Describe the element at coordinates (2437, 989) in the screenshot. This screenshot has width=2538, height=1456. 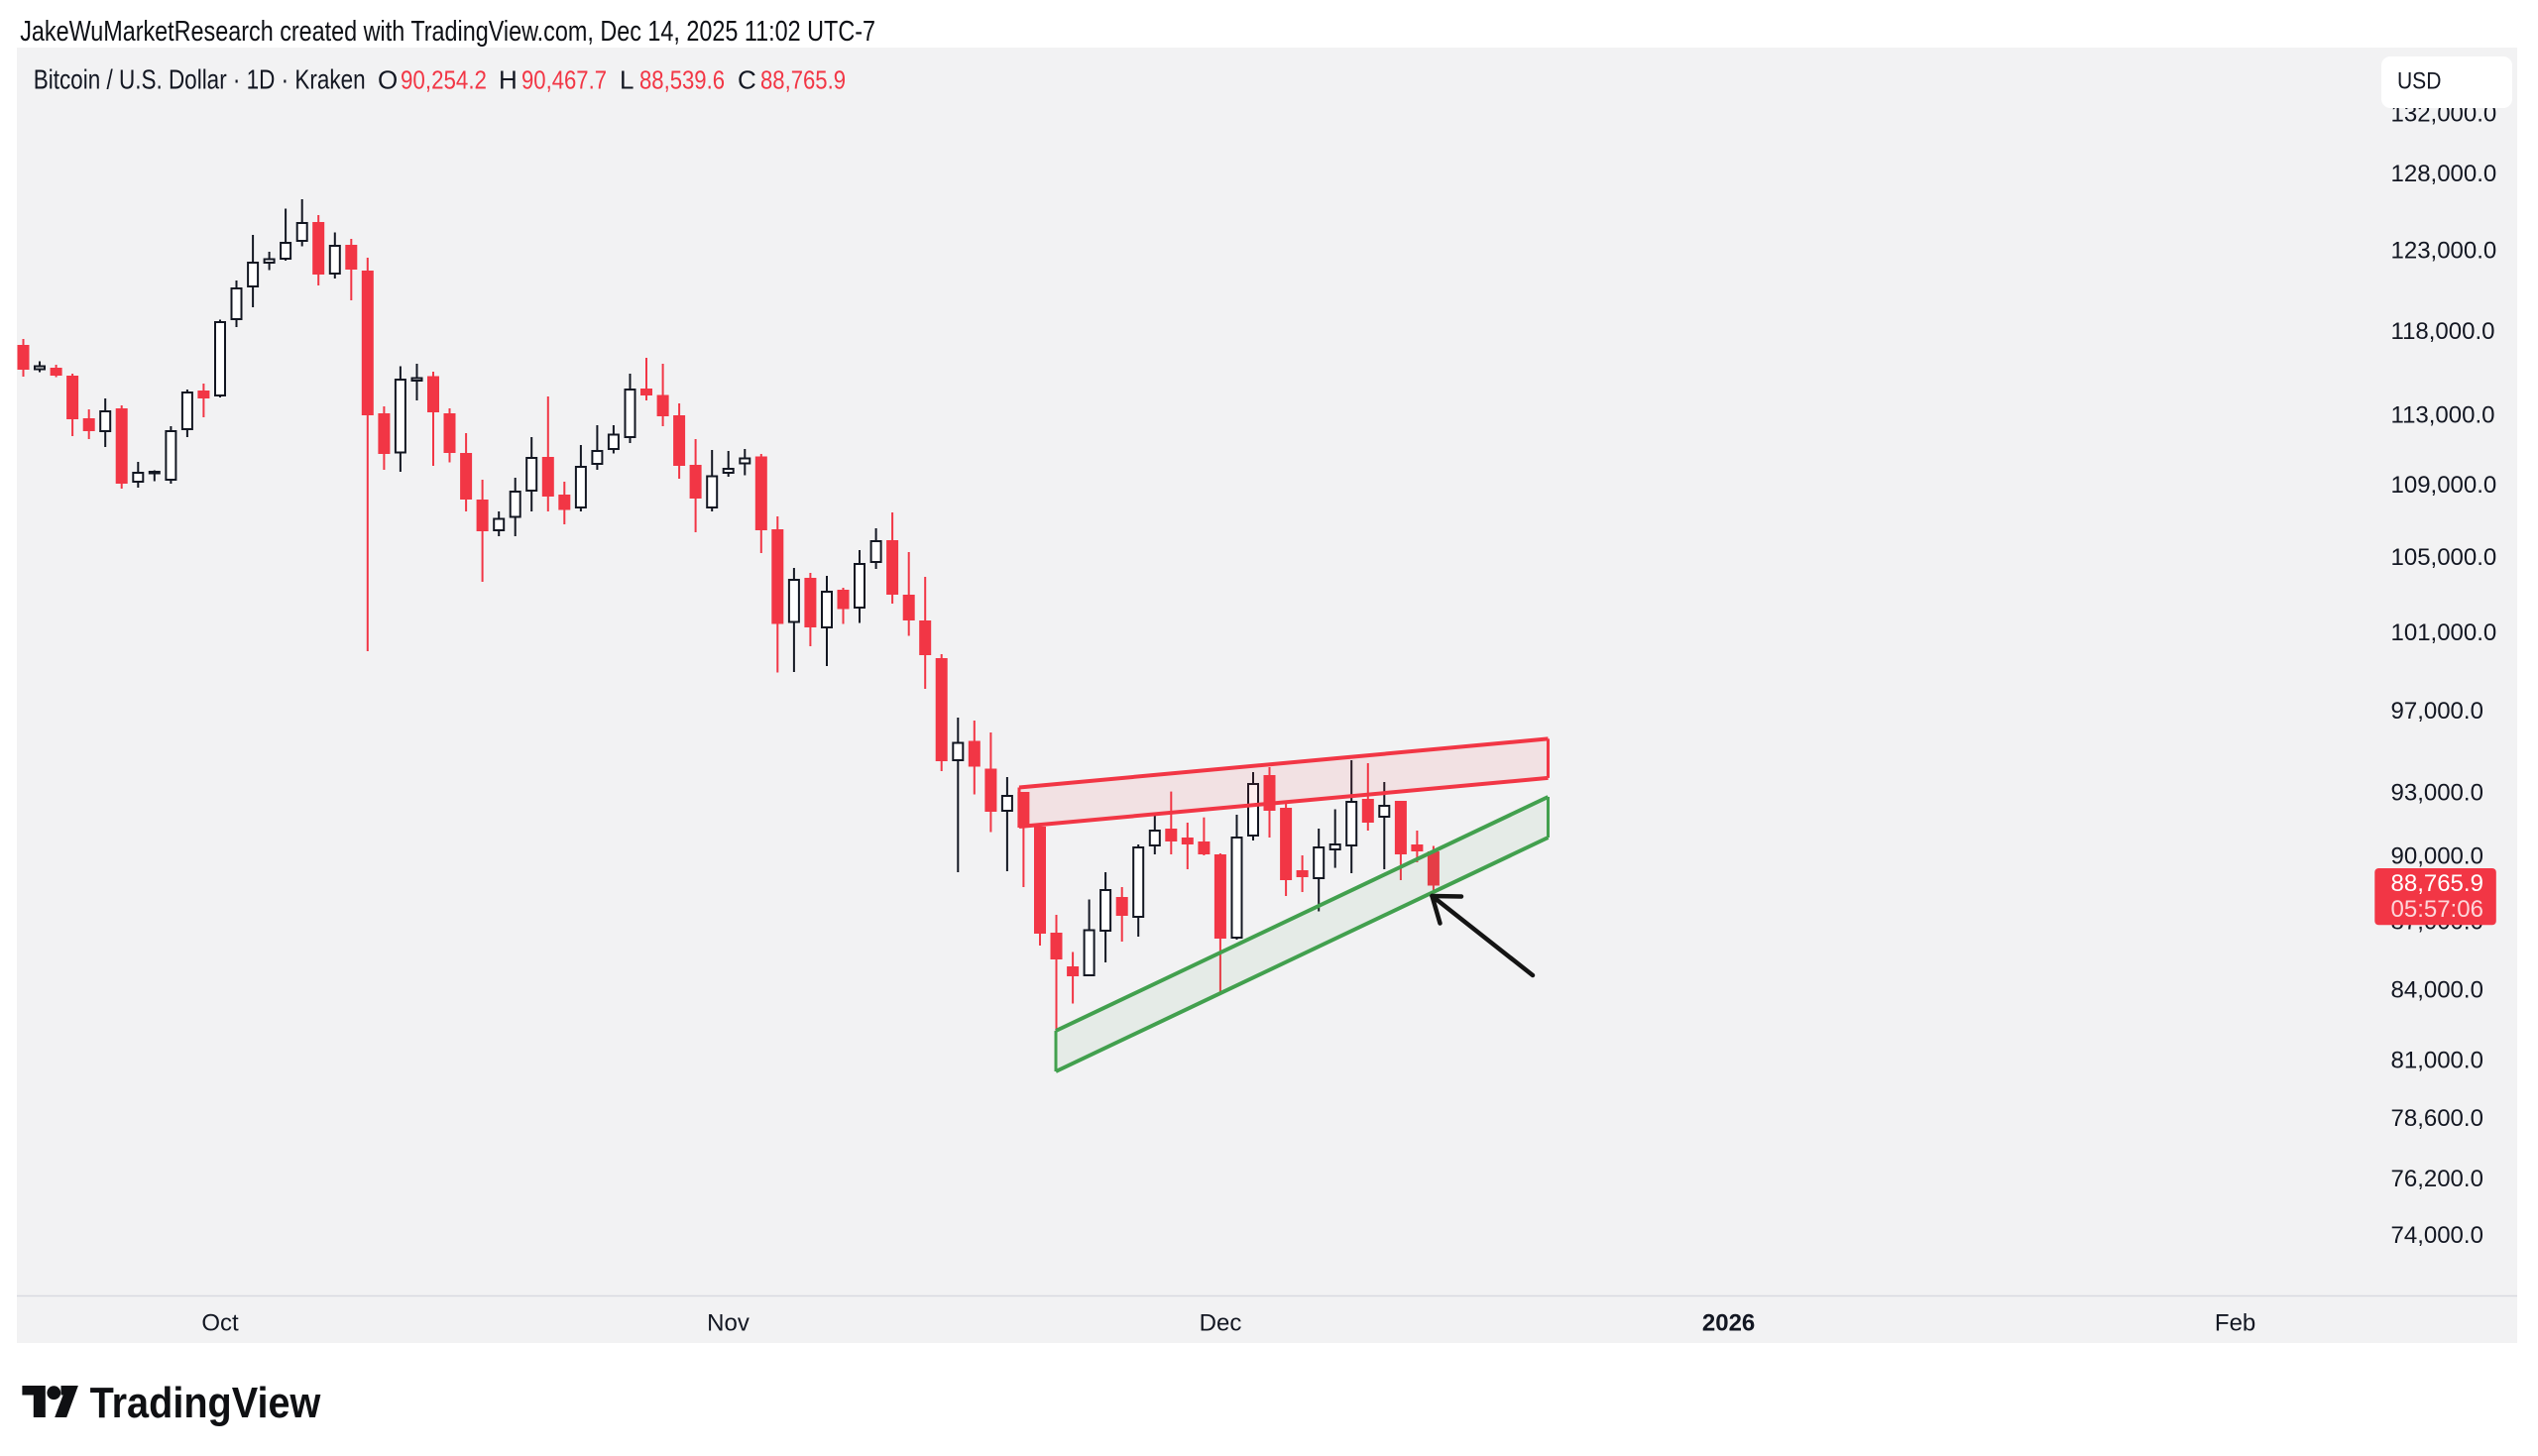
I see `svg-text: 84,000.0` at that location.